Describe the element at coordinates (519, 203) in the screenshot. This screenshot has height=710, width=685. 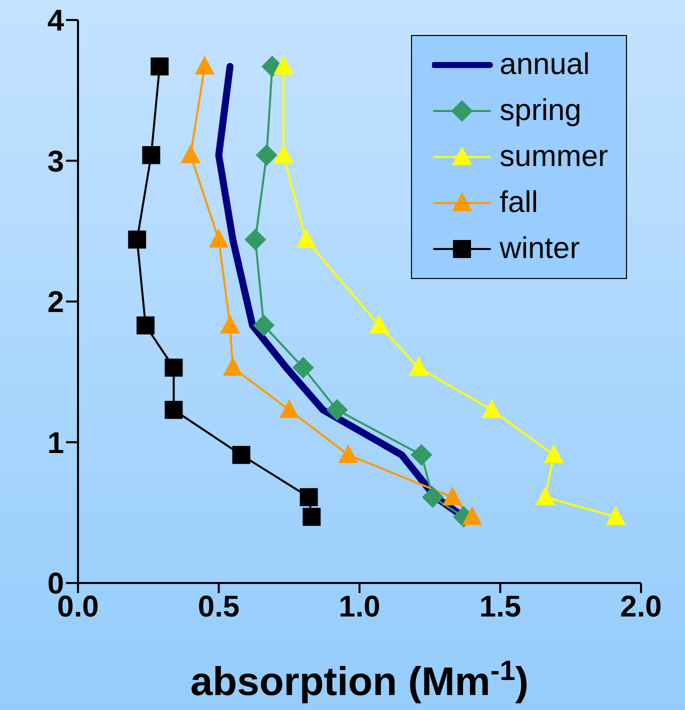
I see `legend-label: fall` at that location.